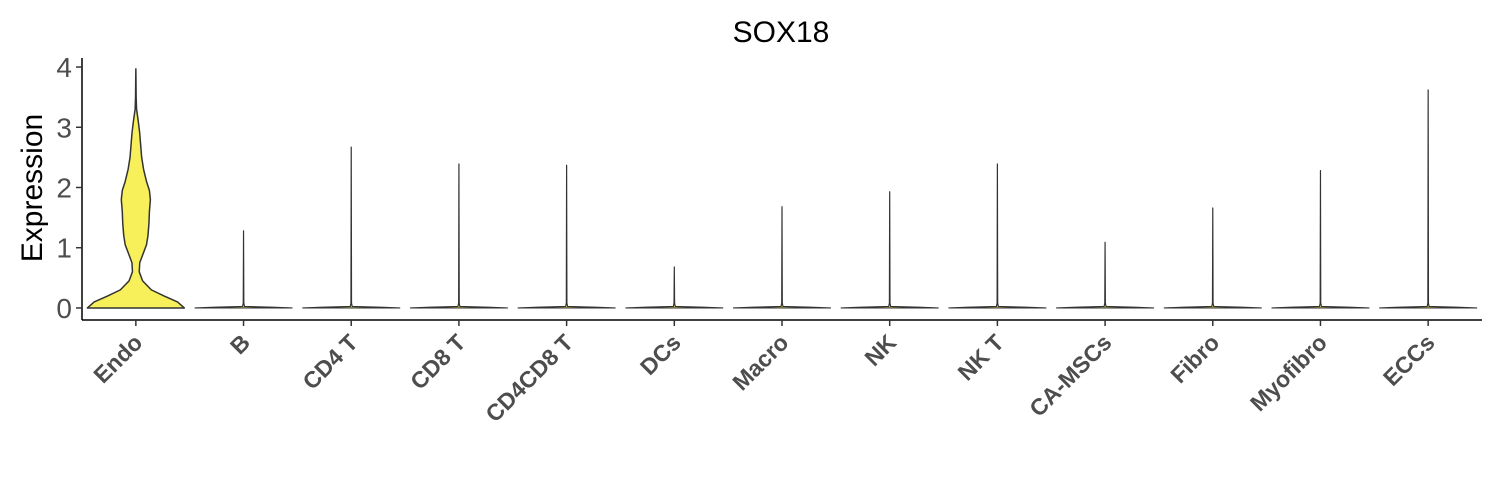 The width and height of the screenshot is (1500, 500). What do you see at coordinates (64, 248) in the screenshot?
I see `y-tick-label: 1` at bounding box center [64, 248].